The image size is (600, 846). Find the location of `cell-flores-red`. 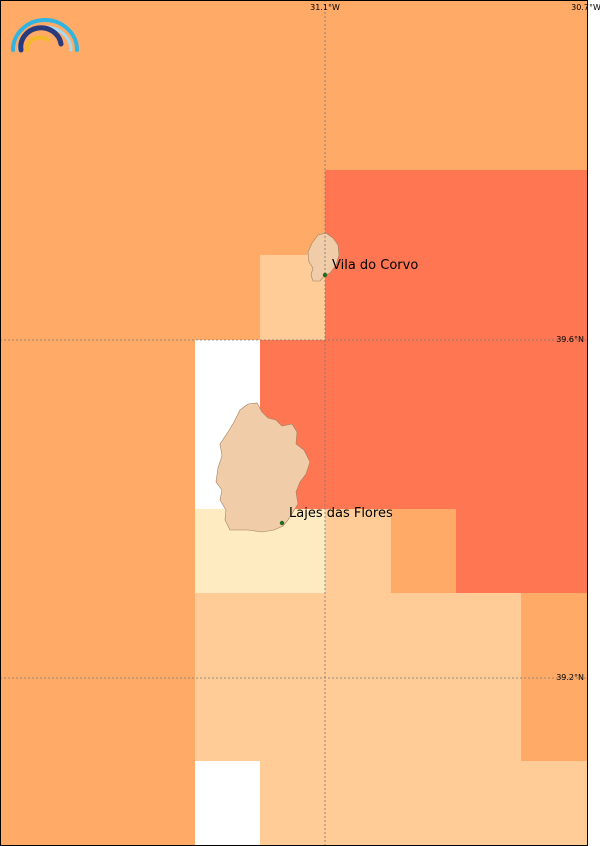

cell-flores-red is located at coordinates (424, 424).